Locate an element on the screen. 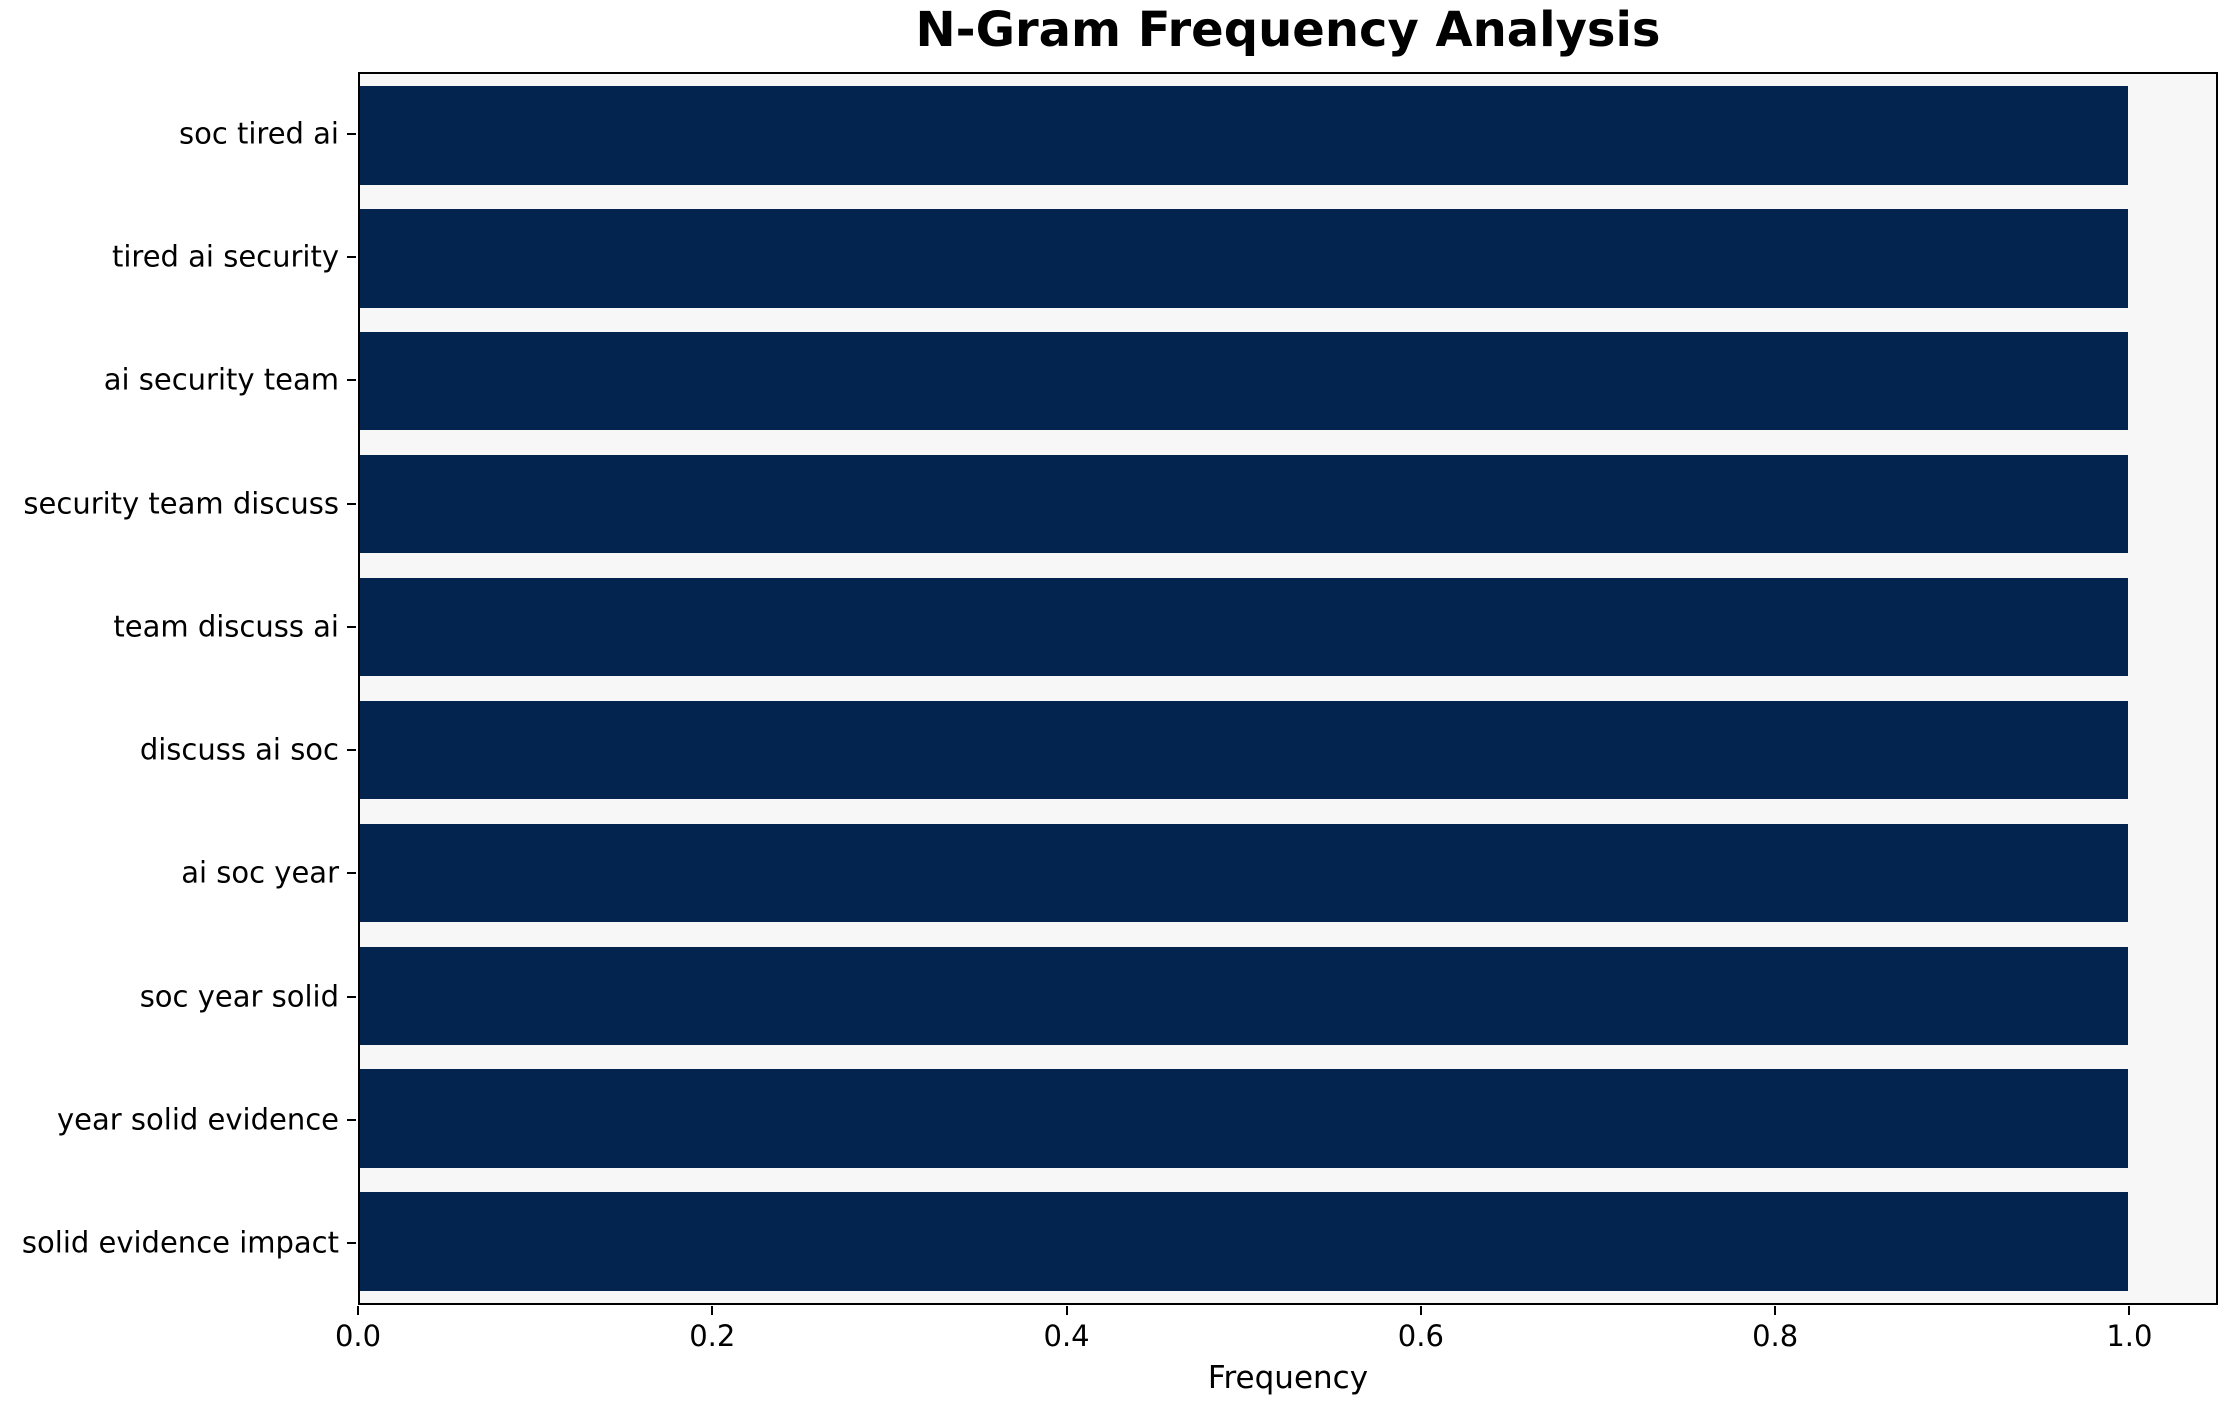 The width and height of the screenshot is (2238, 1414). y-tick-label: security team discuss is located at coordinates (181, 503).